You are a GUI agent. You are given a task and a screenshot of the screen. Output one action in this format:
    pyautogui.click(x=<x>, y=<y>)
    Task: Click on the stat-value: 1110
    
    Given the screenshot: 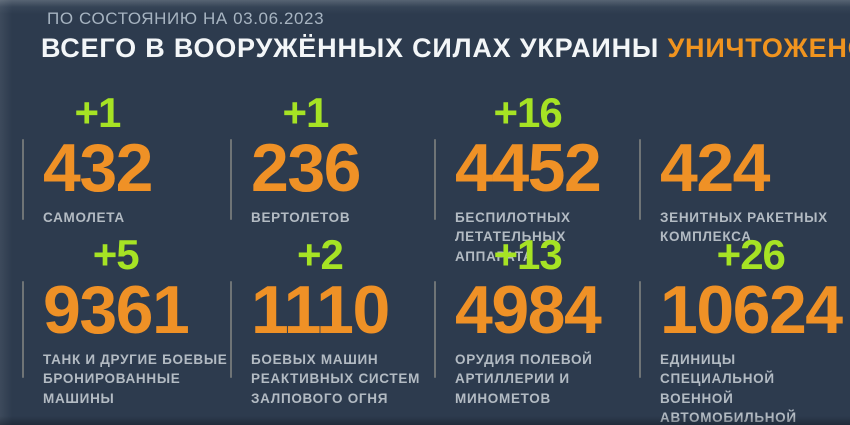 What is the action you would take?
    pyautogui.click(x=320, y=310)
    